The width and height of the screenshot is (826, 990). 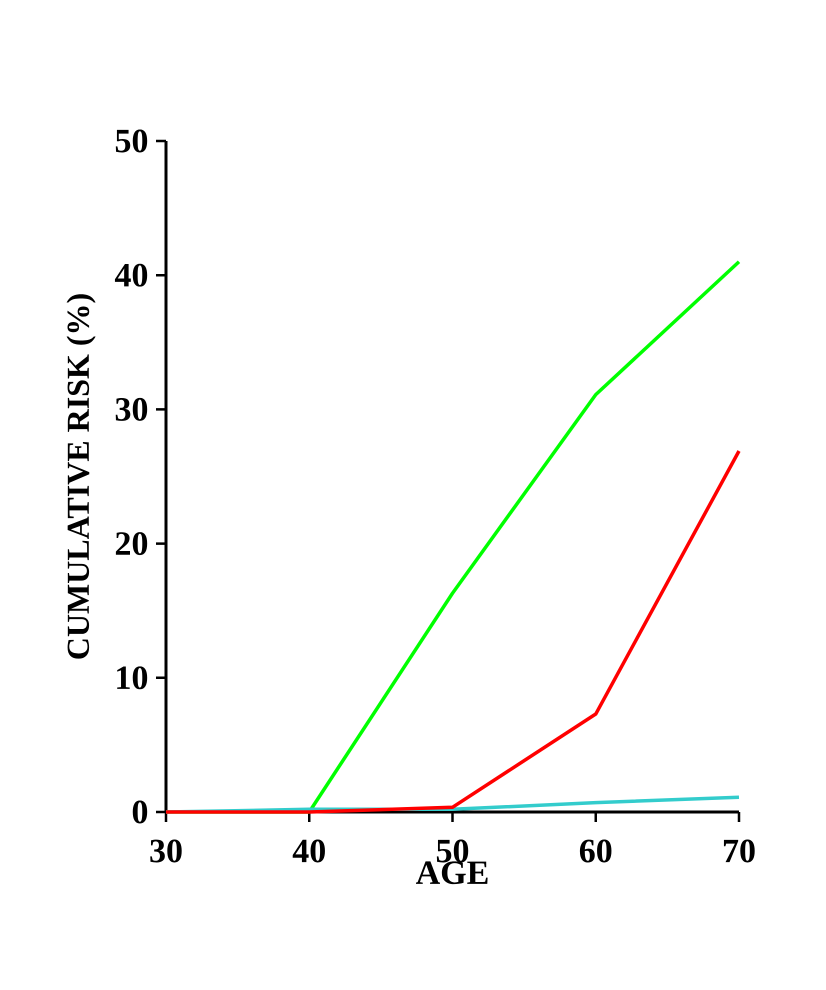 What do you see at coordinates (140, 812) in the screenshot?
I see `y-tick-label: 0` at bounding box center [140, 812].